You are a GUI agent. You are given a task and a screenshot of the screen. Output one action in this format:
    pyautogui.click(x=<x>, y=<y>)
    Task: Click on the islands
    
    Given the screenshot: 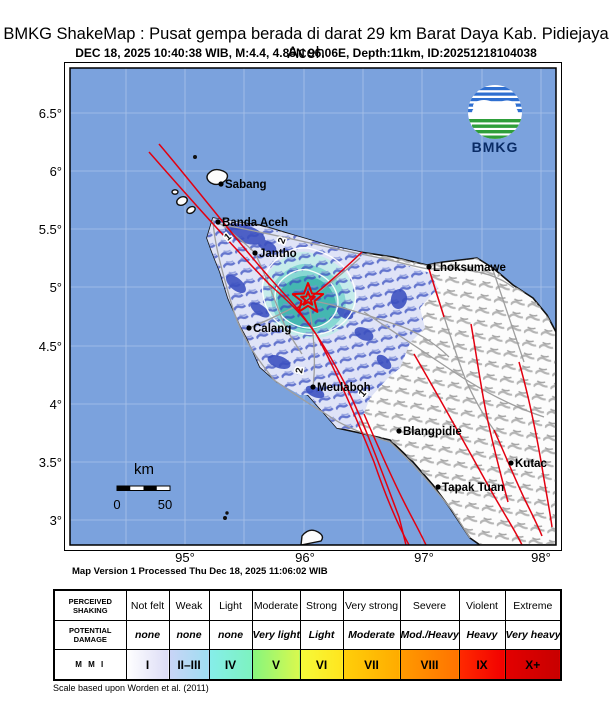 What is the action you would take?
    pyautogui.click(x=247, y=349)
    